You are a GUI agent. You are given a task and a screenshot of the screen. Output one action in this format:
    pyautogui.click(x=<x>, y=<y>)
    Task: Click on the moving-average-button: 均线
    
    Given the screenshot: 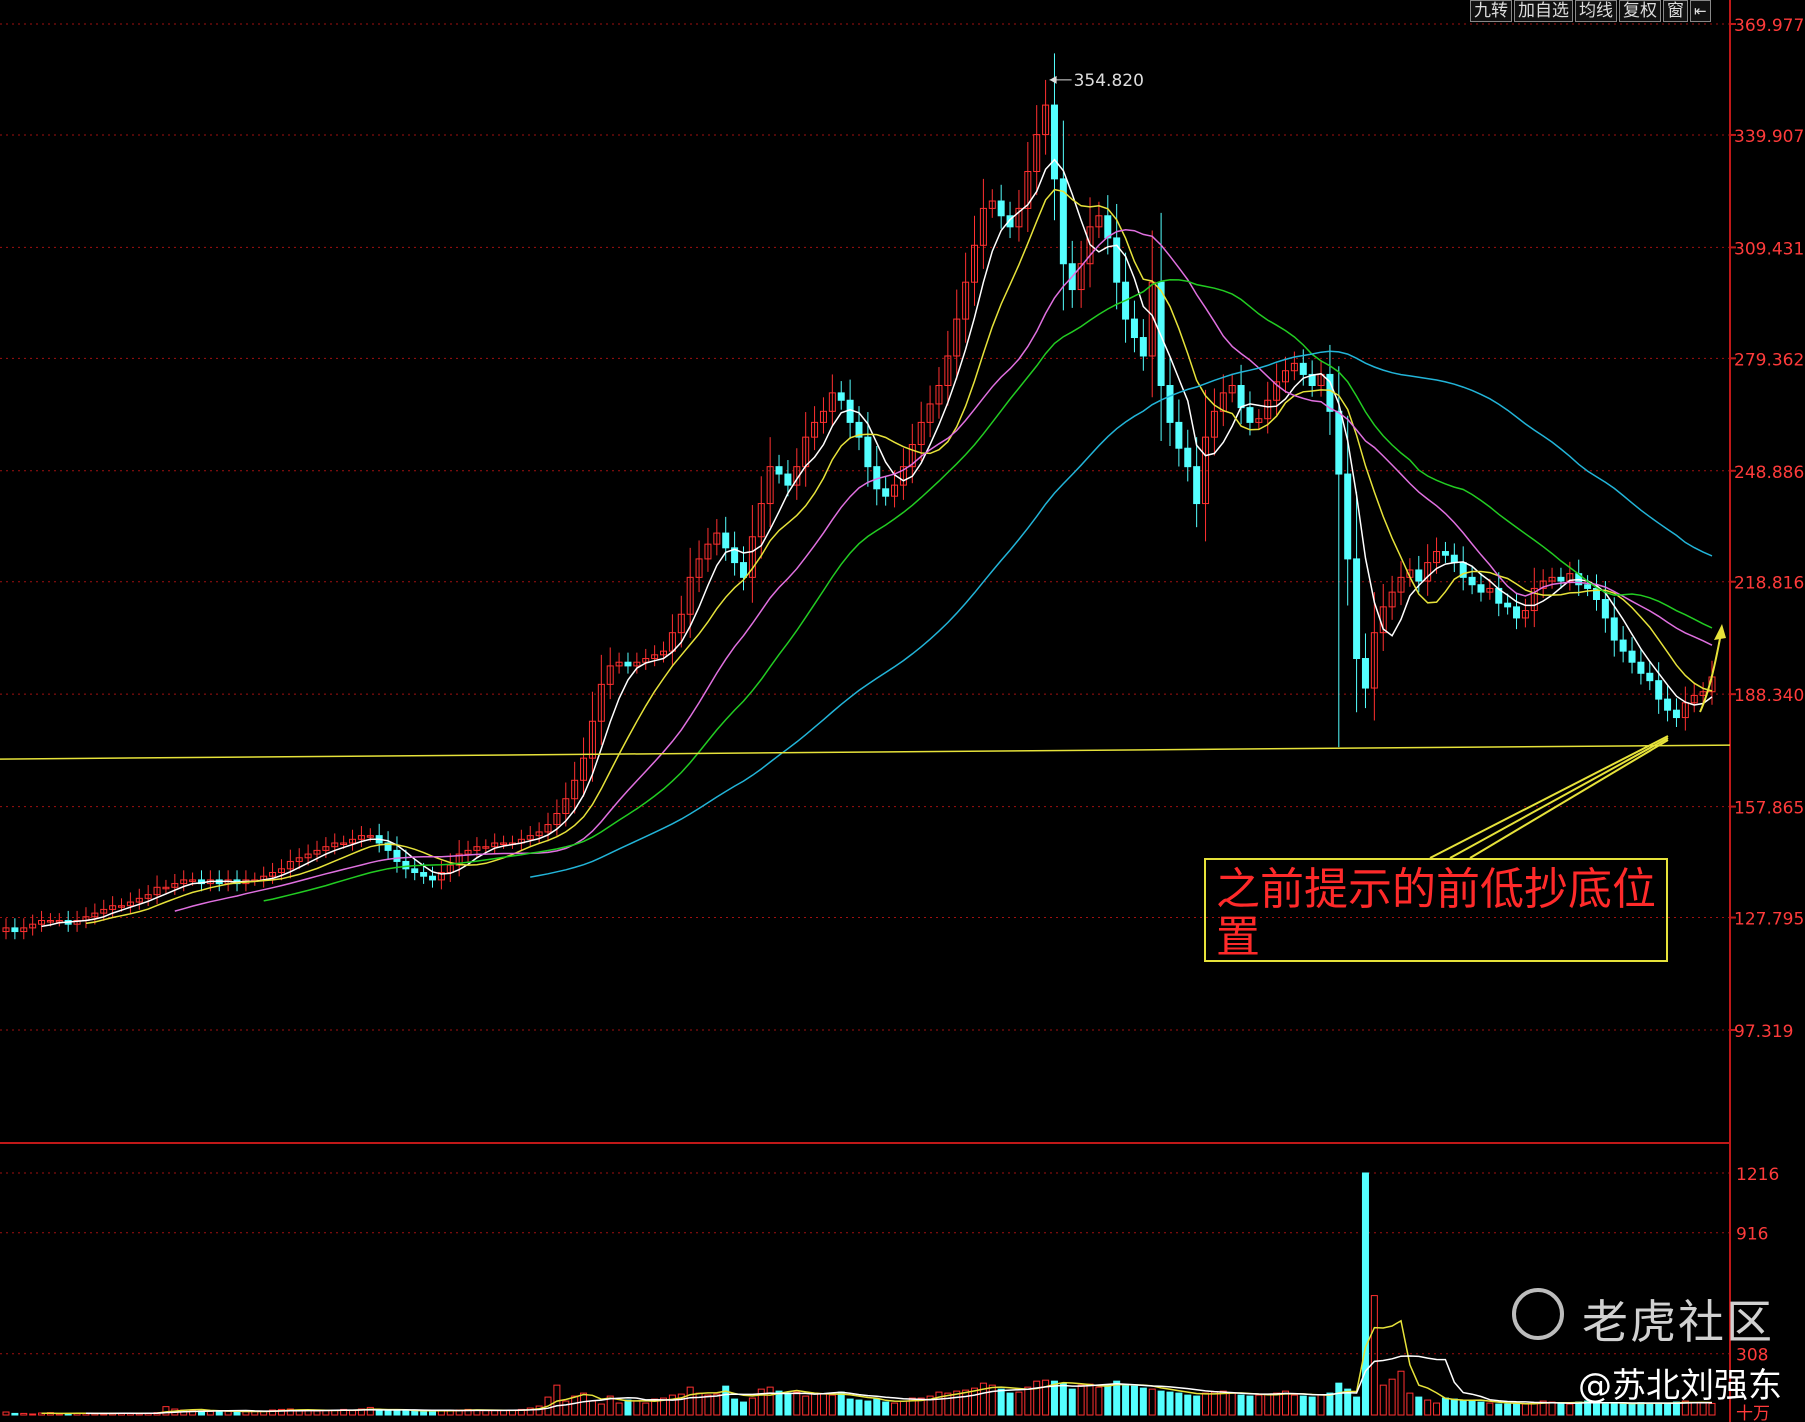 What is the action you would take?
    pyautogui.click(x=1596, y=11)
    